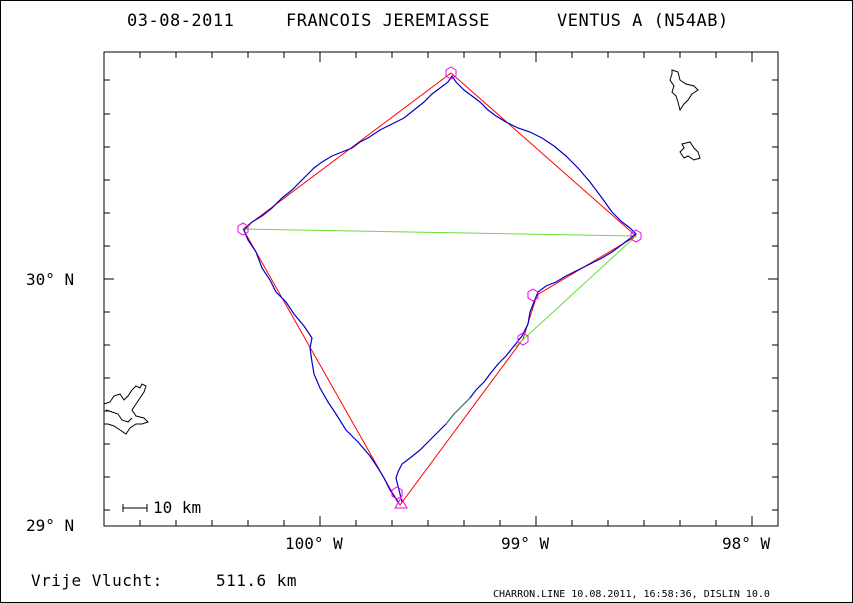  Describe the element at coordinates (180, 21) in the screenshot. I see `flight-date: 03-08-2011` at that location.